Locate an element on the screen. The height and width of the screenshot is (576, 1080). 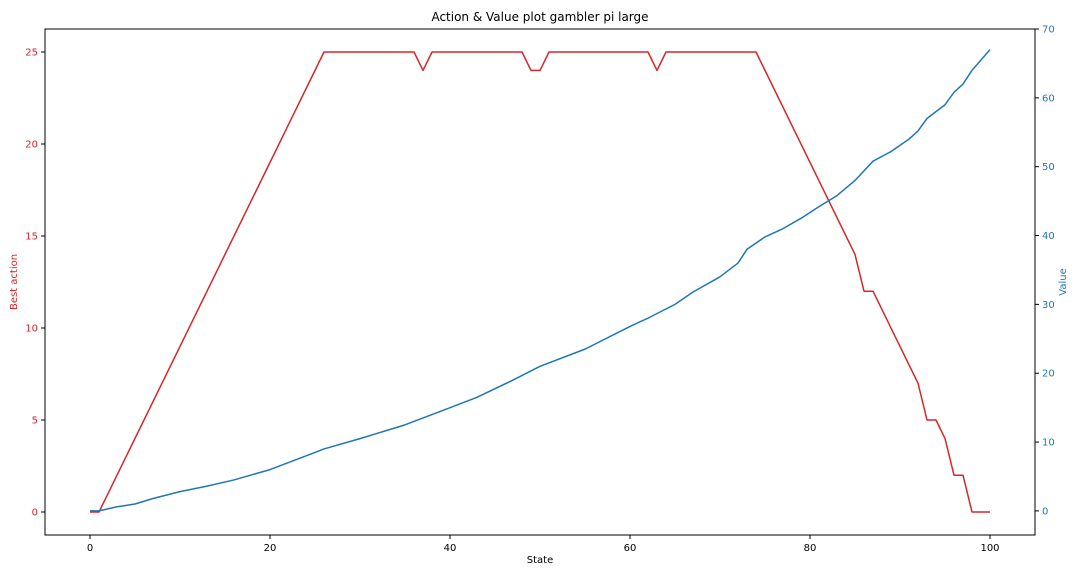
y-right-tick-label: 20 is located at coordinates (1048, 374).